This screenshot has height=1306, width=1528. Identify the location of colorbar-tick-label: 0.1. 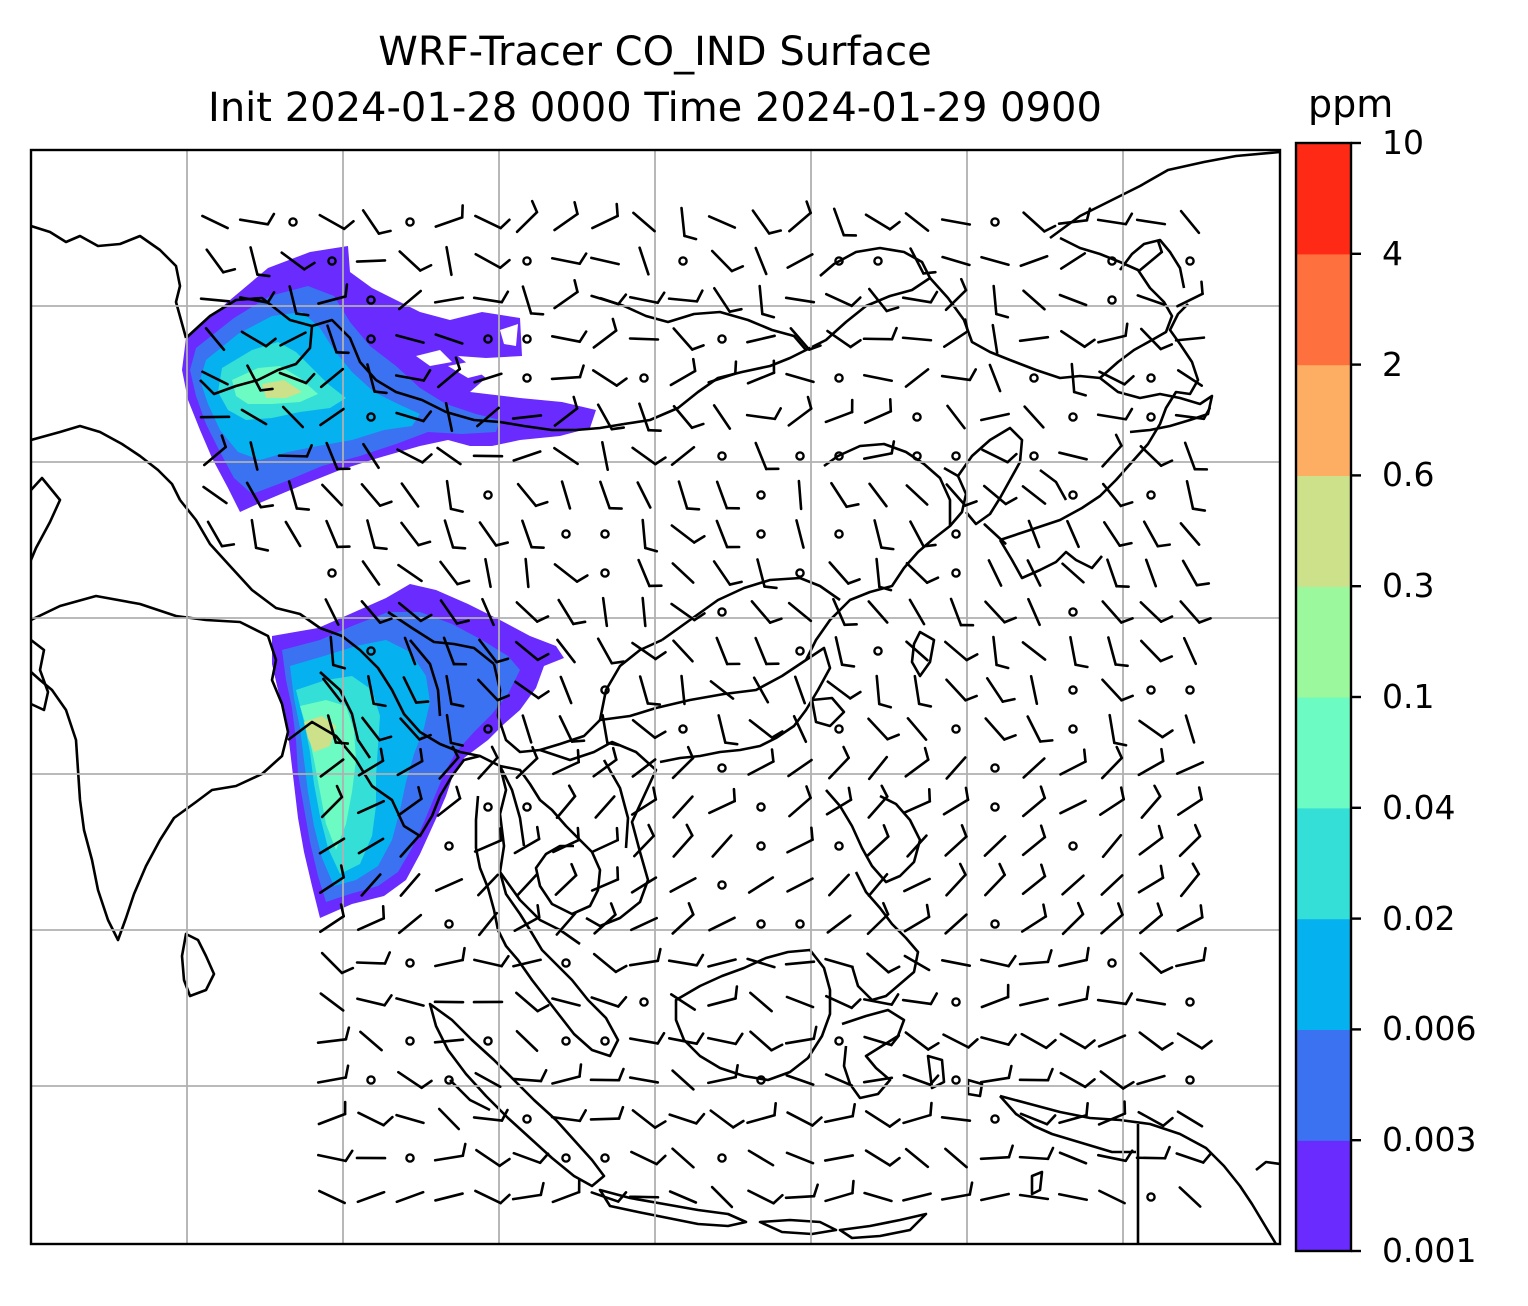
(1408, 696).